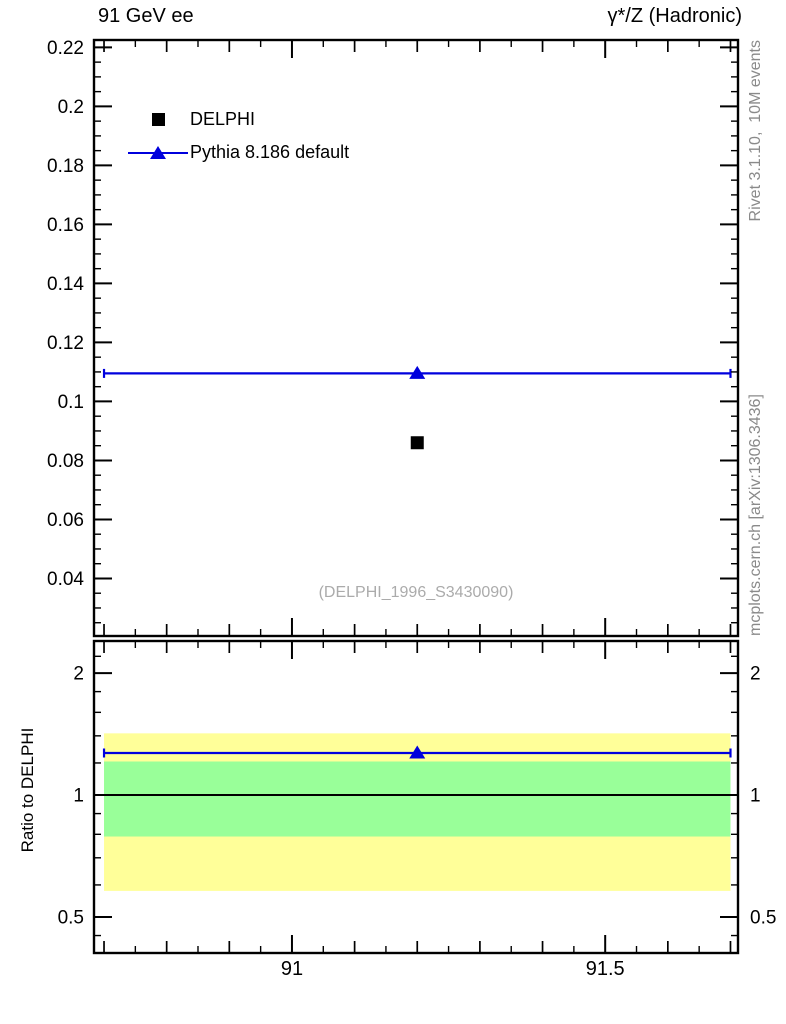 Image resolution: width=786 pixels, height=1024 pixels. I want to click on legend-label-delphi: DELPHI, so click(223, 119).